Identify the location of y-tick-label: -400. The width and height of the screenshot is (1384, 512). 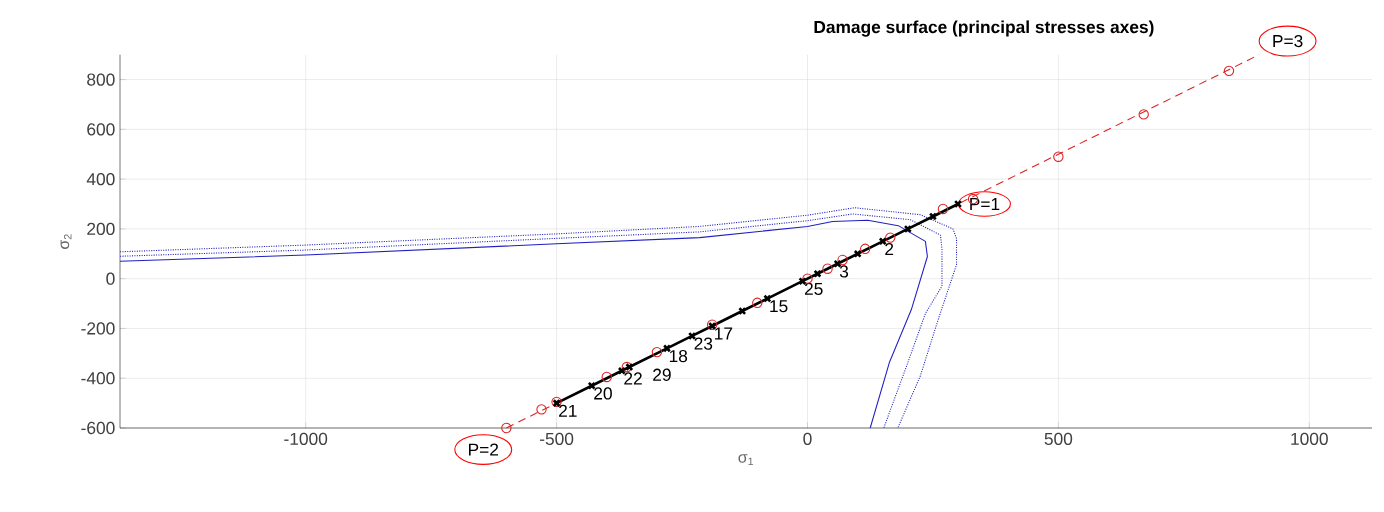
(98, 378).